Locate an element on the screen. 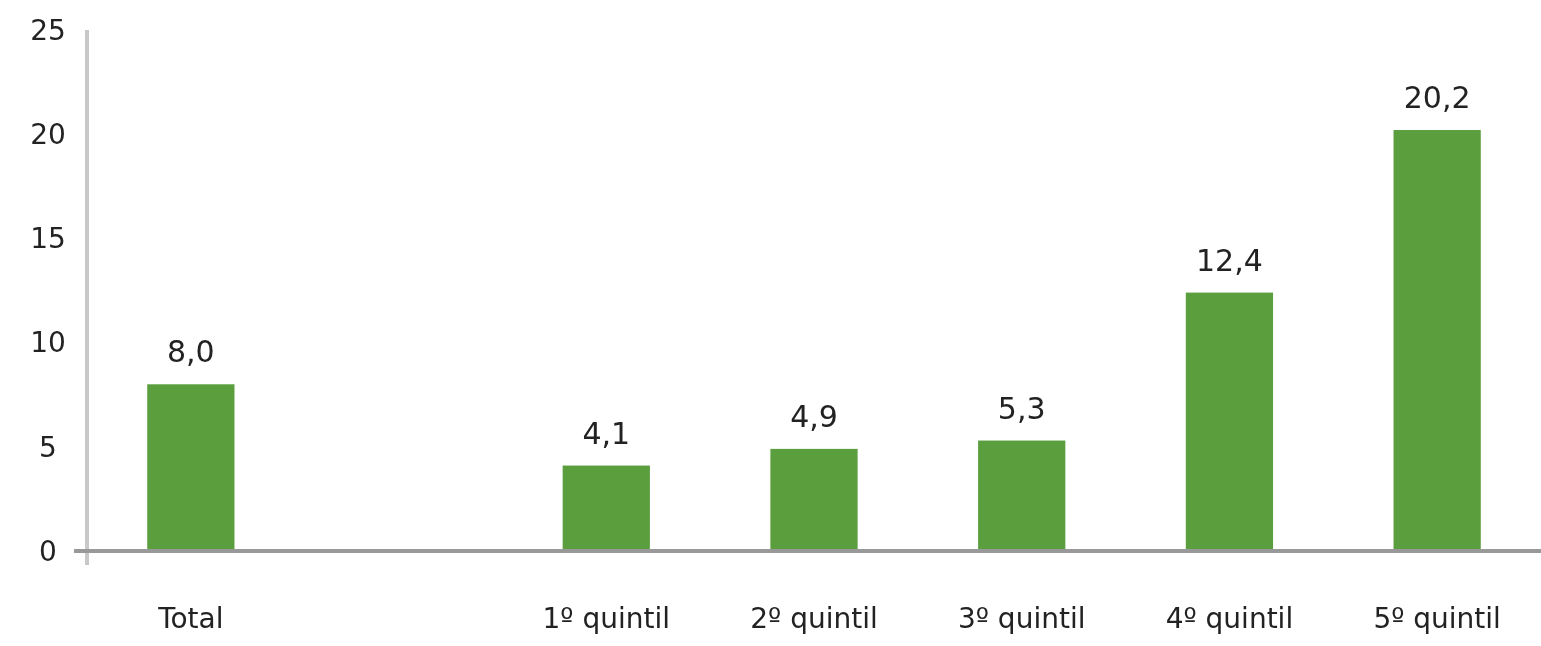 Image resolution: width=1541 pixels, height=646 pixels. x-tick-label: Total is located at coordinates (190, 618).